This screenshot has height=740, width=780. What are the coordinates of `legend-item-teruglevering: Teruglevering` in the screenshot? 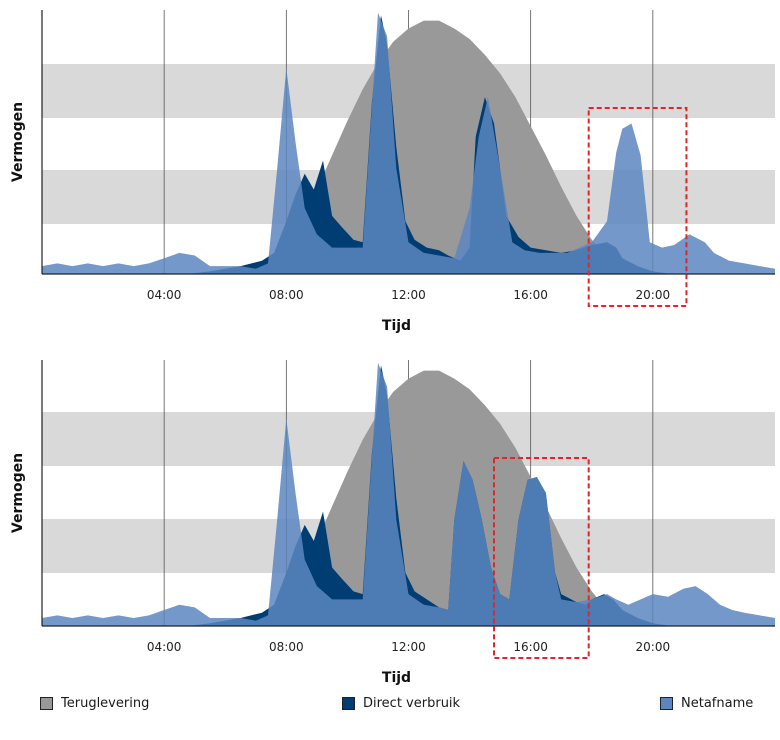 It's located at (94, 703).